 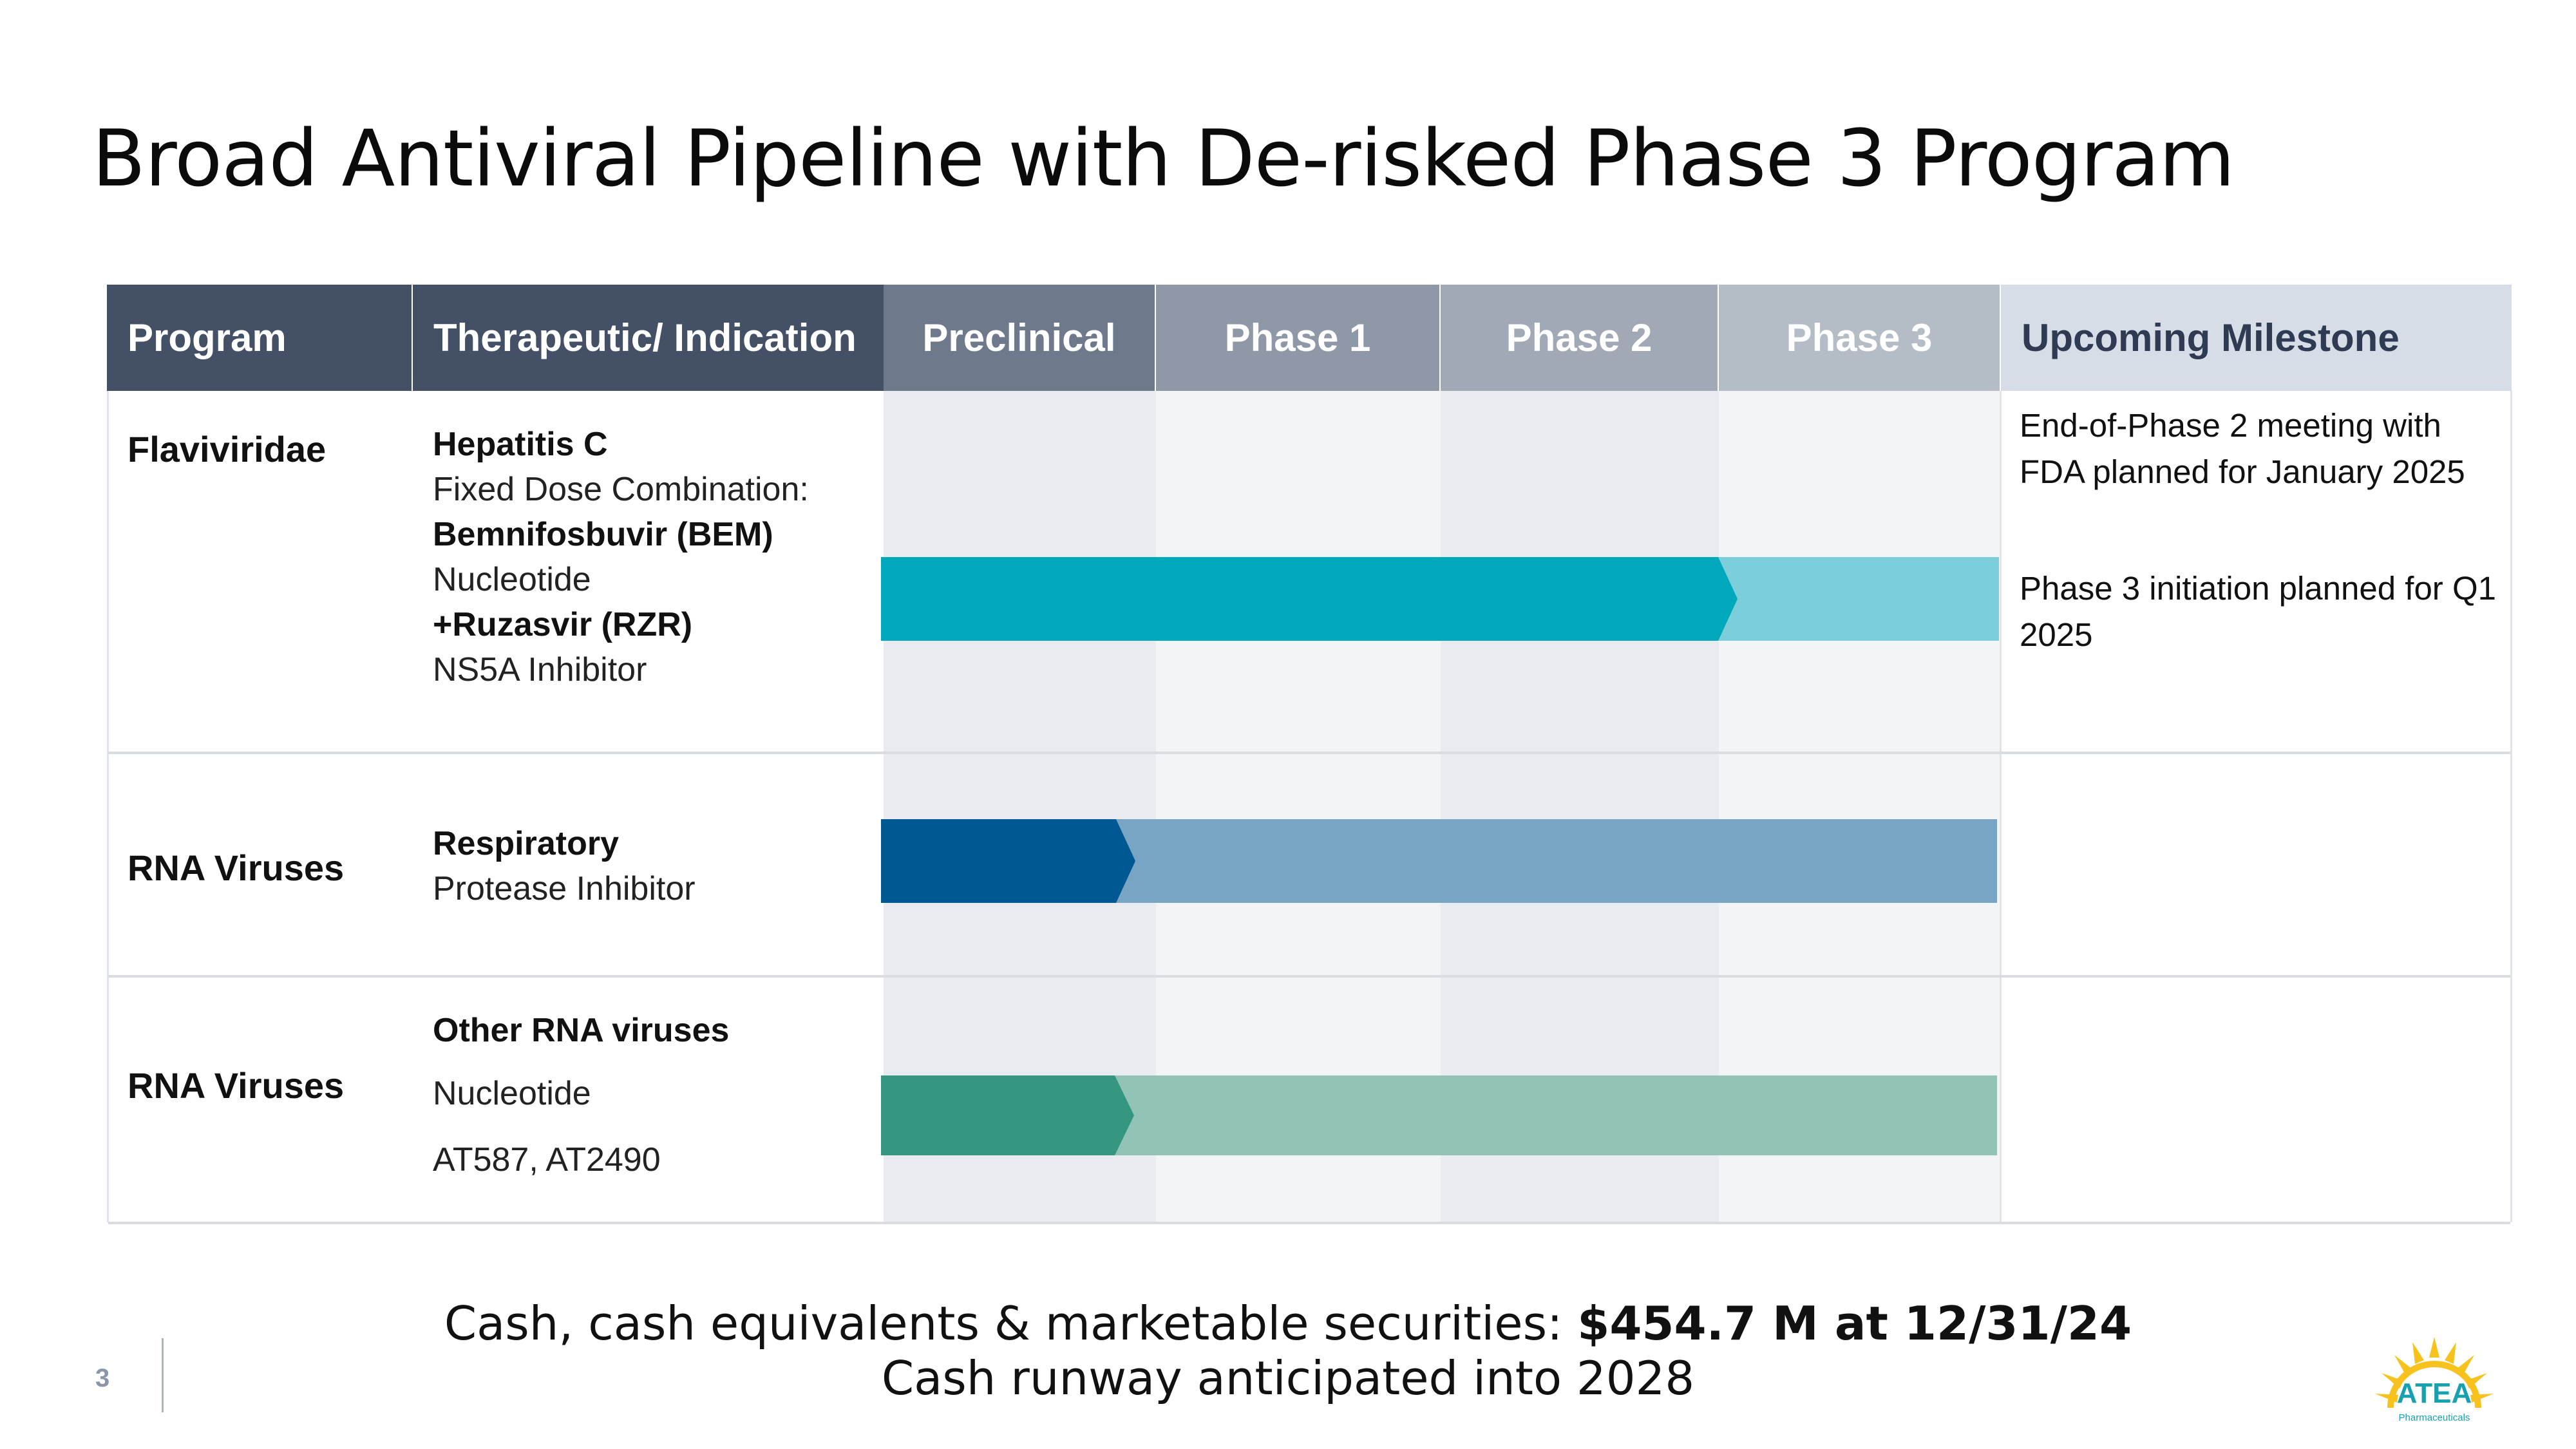 What do you see at coordinates (1008, 861) in the screenshot?
I see `respiratory-bar-completed` at bounding box center [1008, 861].